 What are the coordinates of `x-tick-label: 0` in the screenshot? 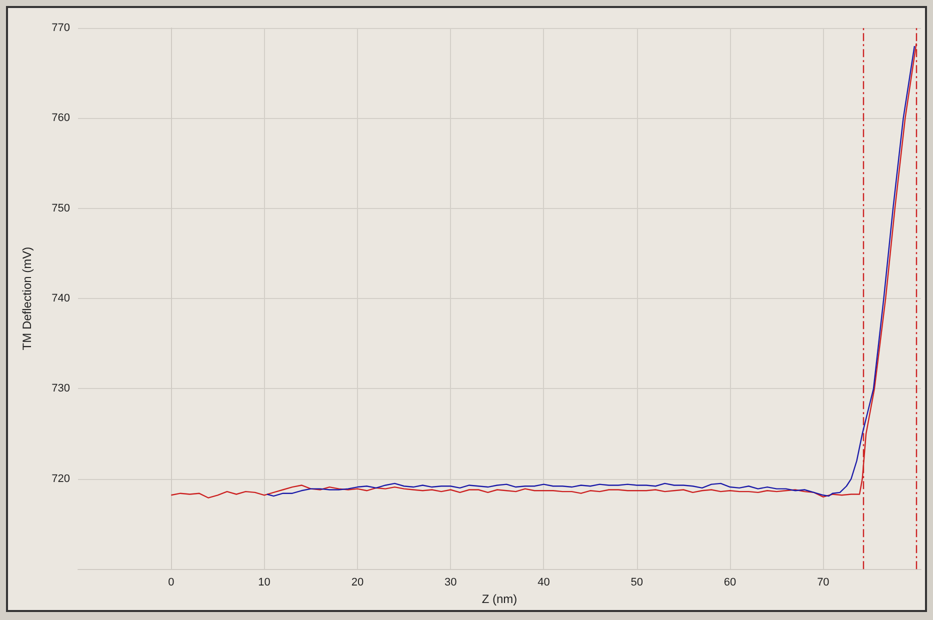 It's located at (171, 582).